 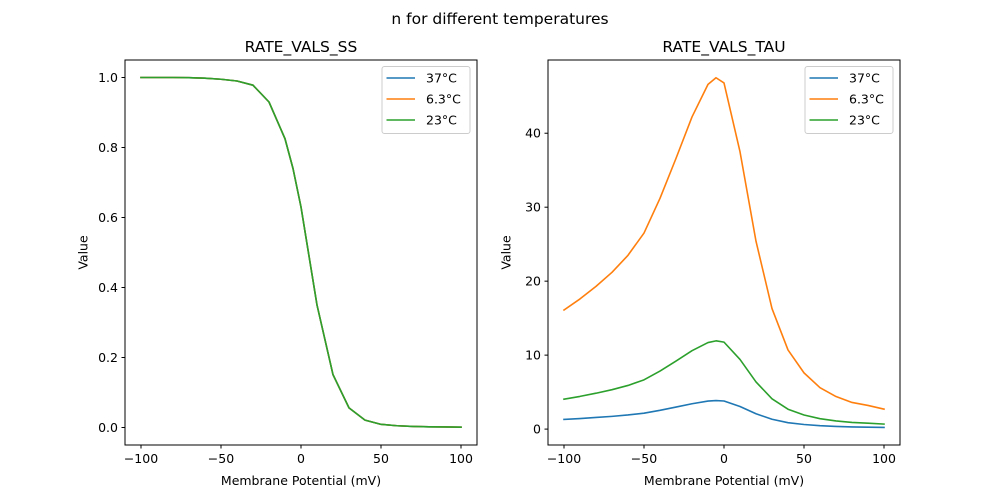 I want to click on series-line-23C, so click(x=724, y=382).